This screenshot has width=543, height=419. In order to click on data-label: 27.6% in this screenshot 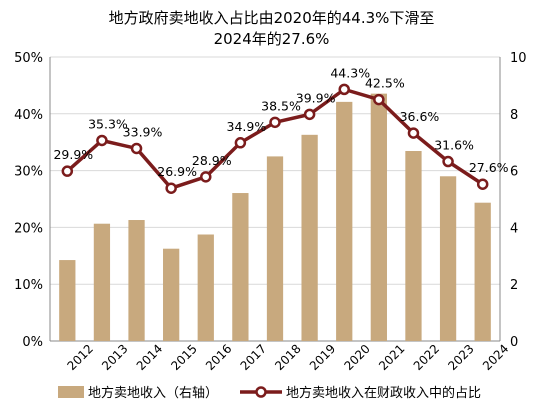, I will do `click(489, 167)`.